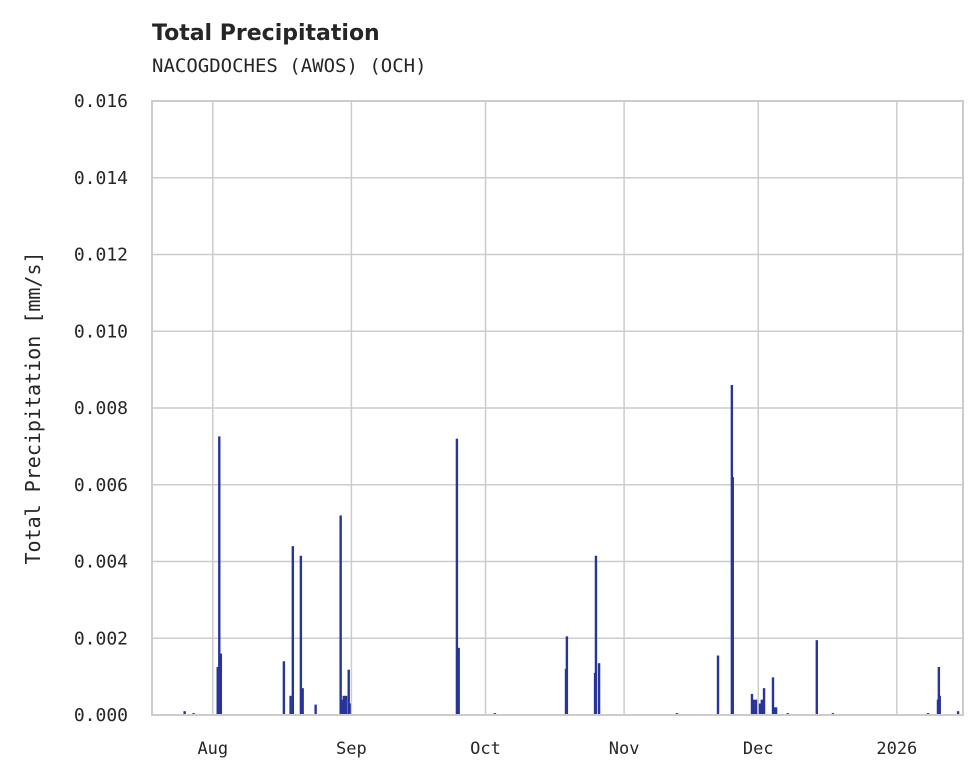 Image resolution: width=980 pixels, height=780 pixels. I want to click on x-tick-label: Oct, so click(485, 749).